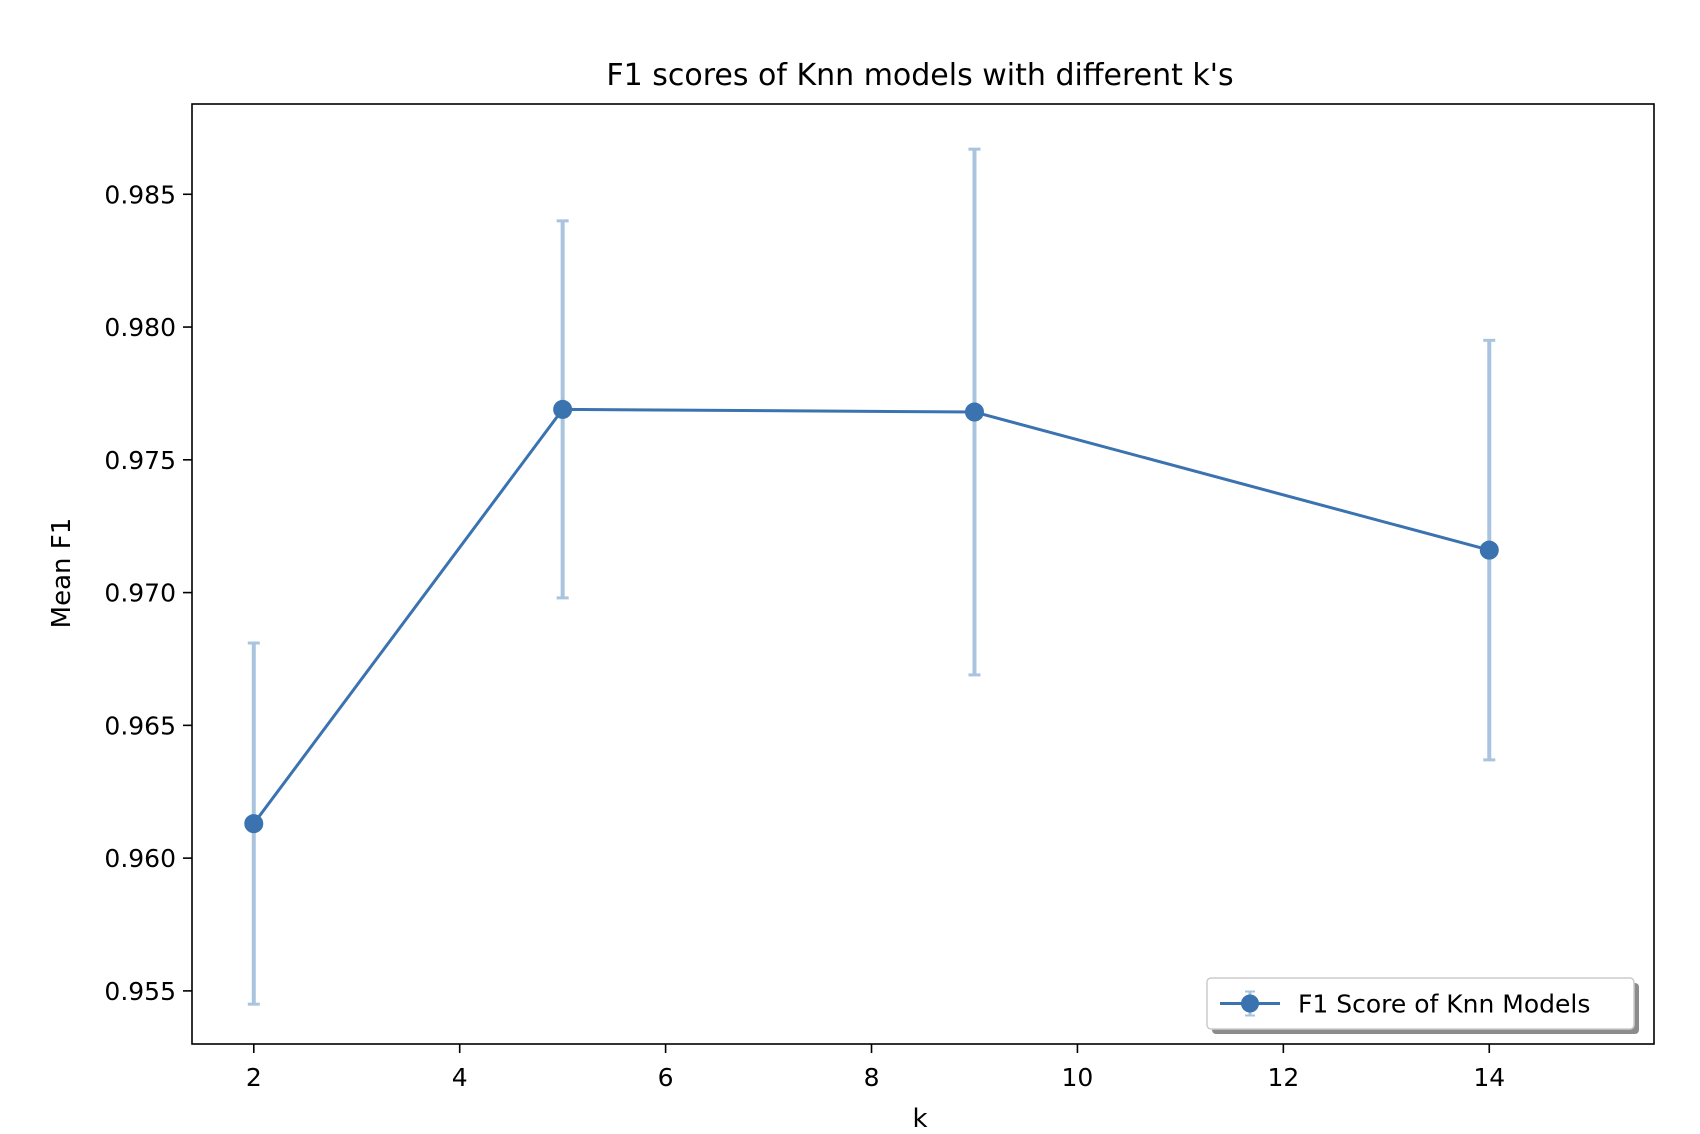 This screenshot has height=1134, width=1700. Describe the element at coordinates (460, 1077) in the screenshot. I see `x-tick-label: 4` at that location.